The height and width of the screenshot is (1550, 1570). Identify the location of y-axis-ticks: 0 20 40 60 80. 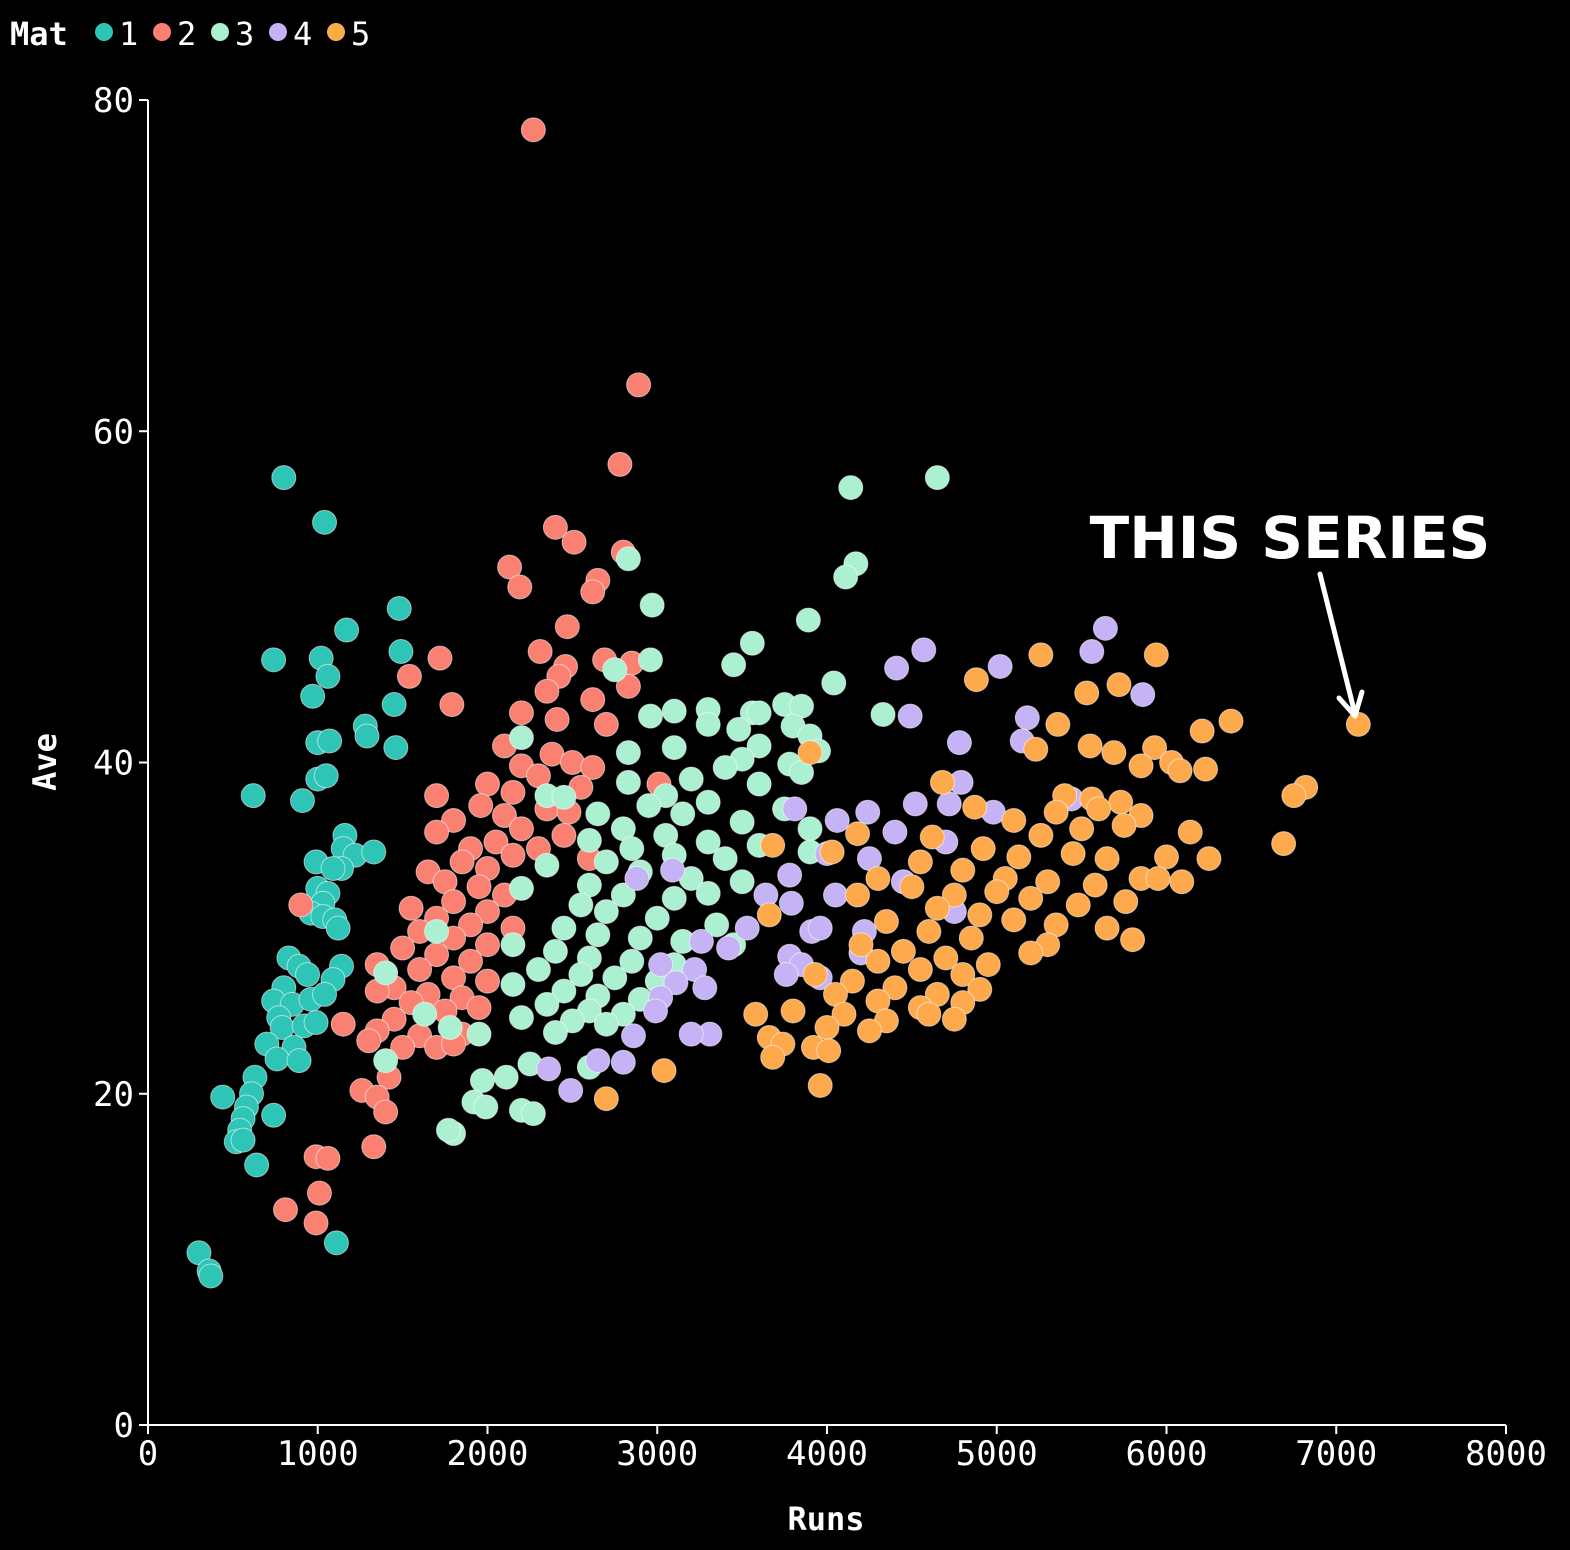
(120, 763).